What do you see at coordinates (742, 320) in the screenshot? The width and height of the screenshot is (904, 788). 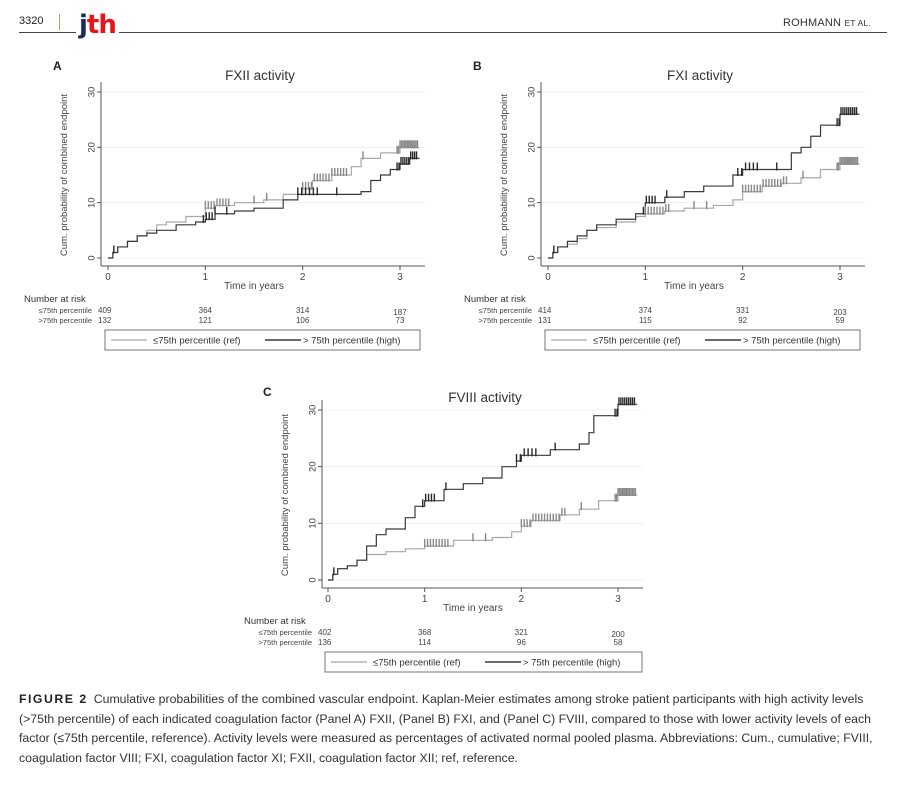 I see `risk-value: 92` at bounding box center [742, 320].